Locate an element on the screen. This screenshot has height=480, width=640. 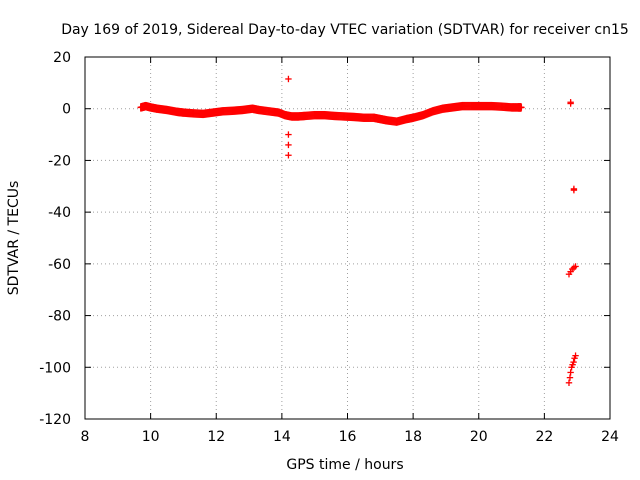
x-tick-label: 22 is located at coordinates (544, 437).